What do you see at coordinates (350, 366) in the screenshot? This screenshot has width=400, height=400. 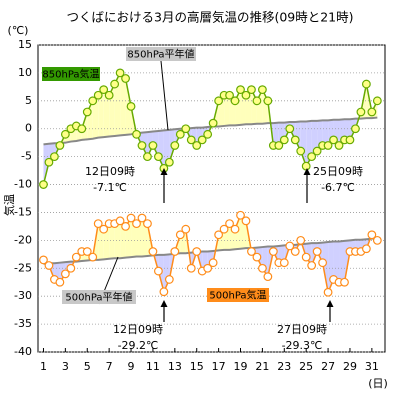 I see `x-tick-label: 29` at bounding box center [350, 366].